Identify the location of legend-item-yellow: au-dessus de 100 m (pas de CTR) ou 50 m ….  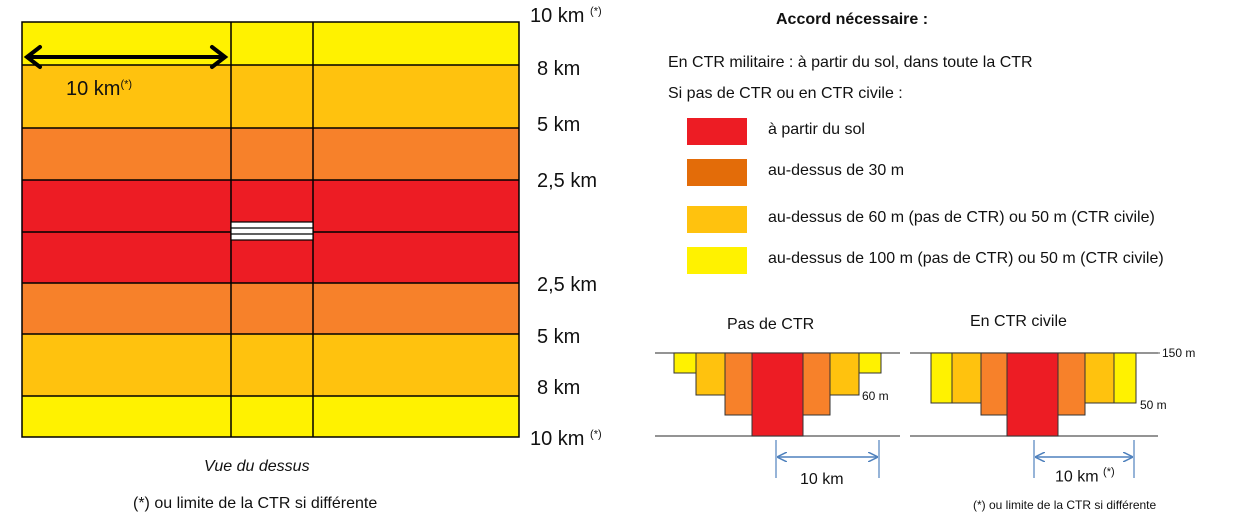
(966, 258).